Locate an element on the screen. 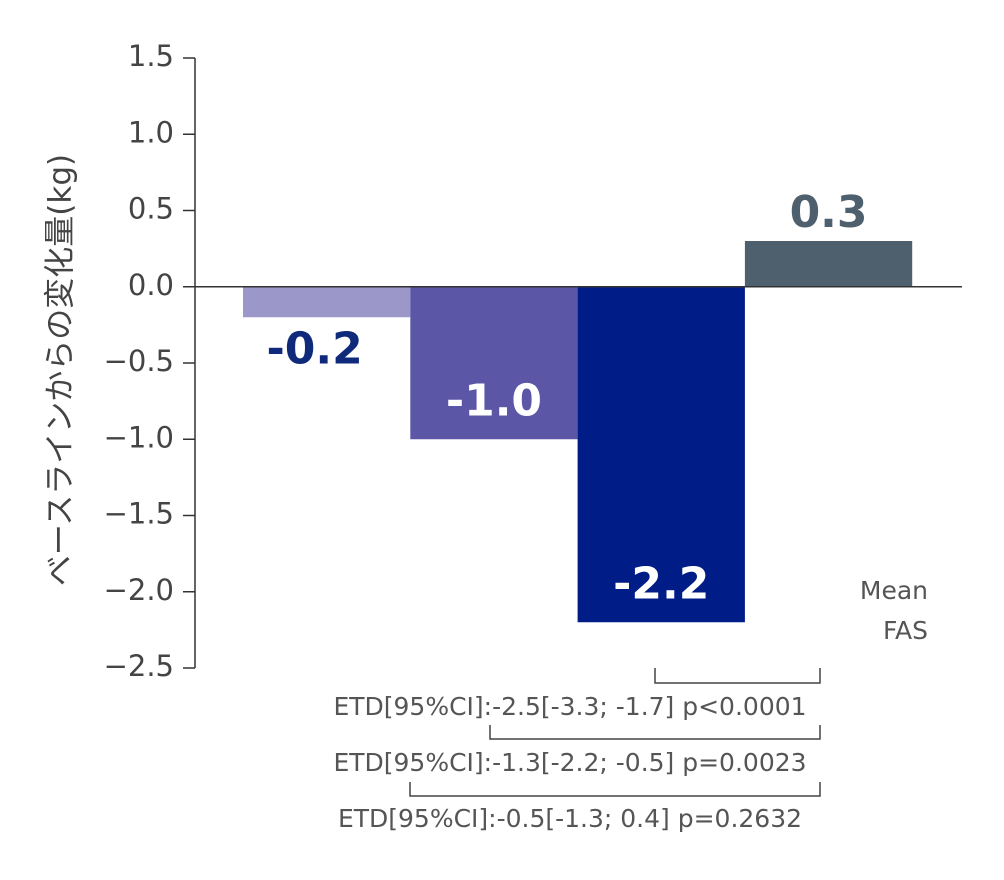  value-label: -1.0 is located at coordinates (494, 400).